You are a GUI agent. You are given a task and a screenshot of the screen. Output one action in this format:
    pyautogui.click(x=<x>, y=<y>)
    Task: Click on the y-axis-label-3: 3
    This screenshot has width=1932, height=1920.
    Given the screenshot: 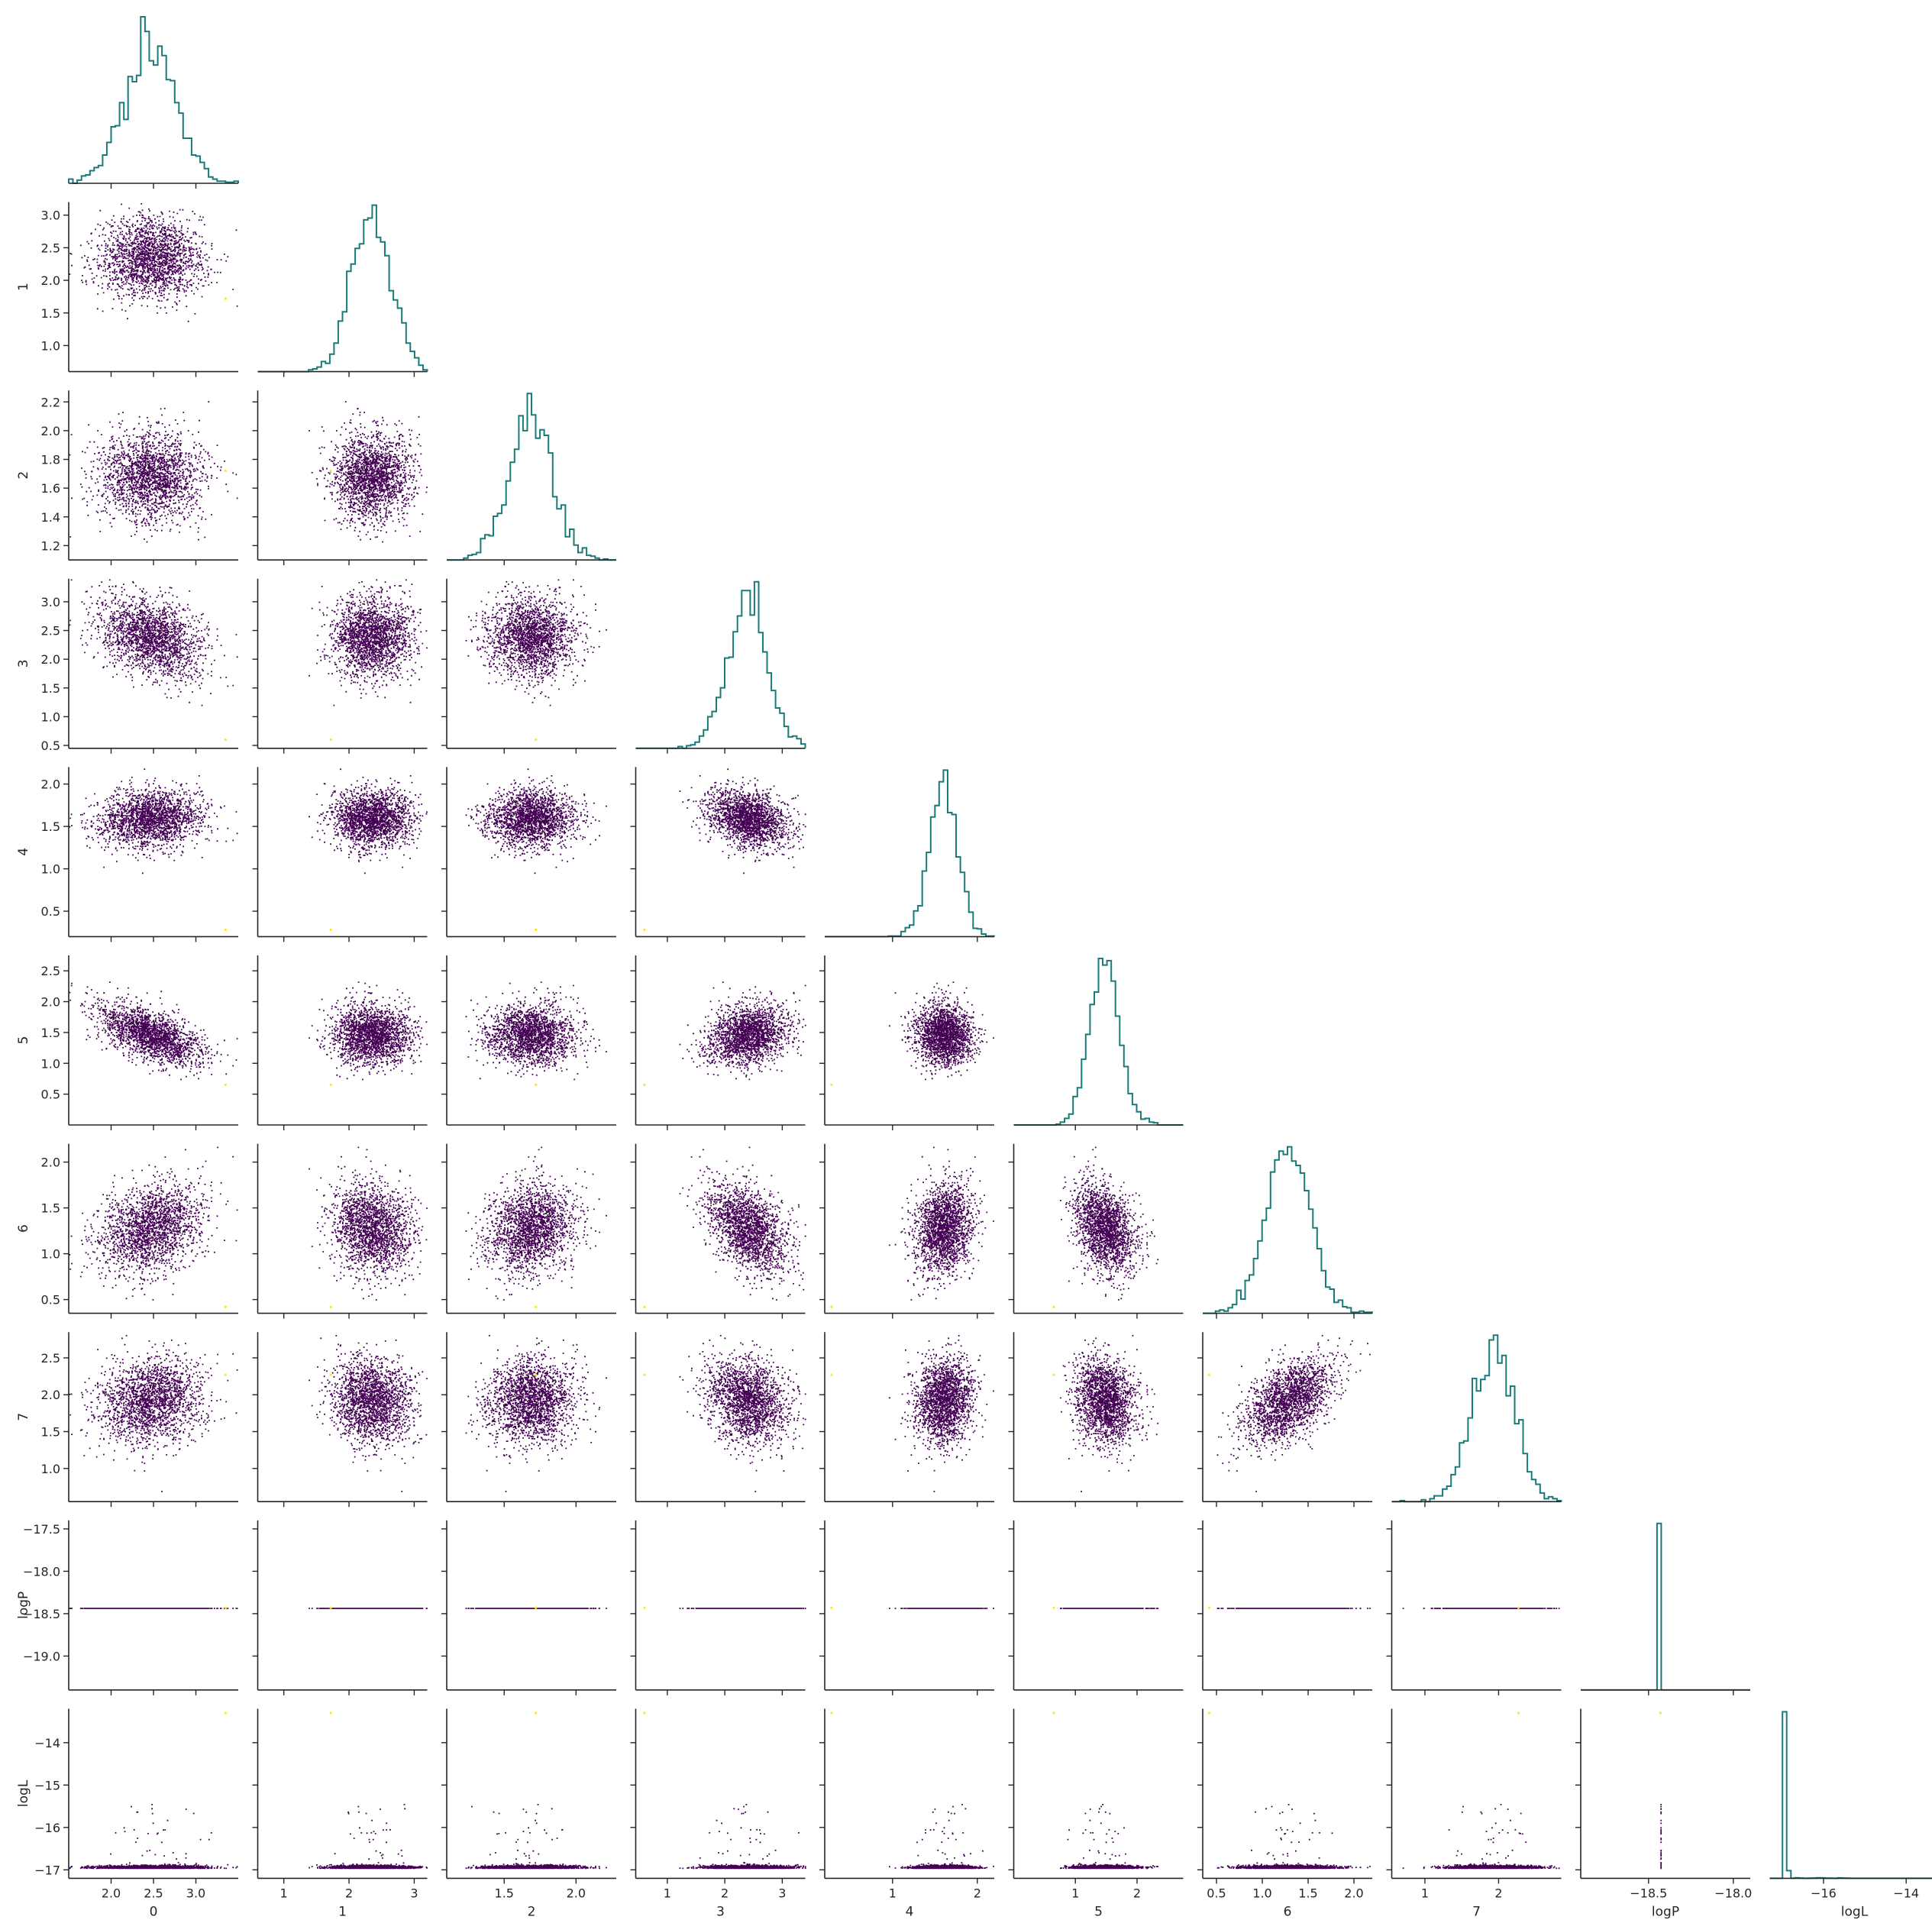 What is the action you would take?
    pyautogui.click(x=24, y=663)
    